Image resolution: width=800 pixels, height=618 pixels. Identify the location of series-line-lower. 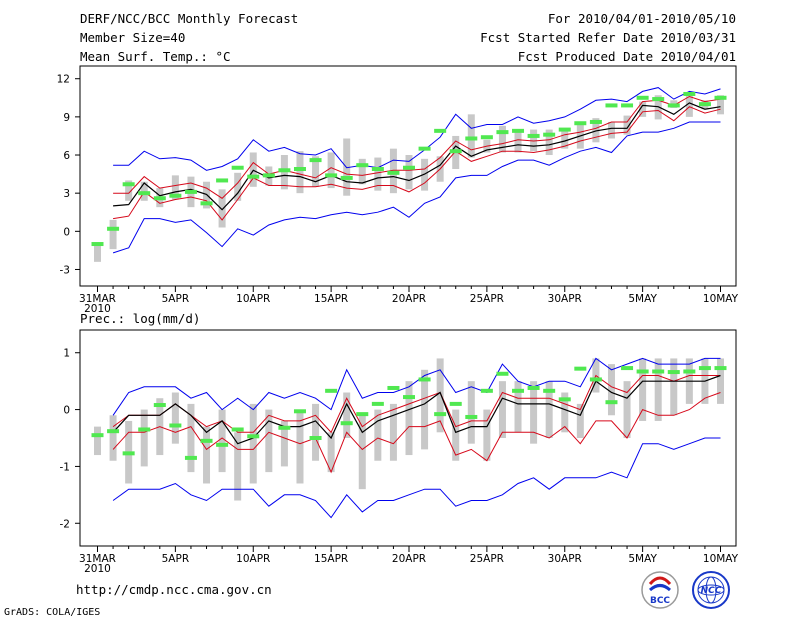
(417, 163).